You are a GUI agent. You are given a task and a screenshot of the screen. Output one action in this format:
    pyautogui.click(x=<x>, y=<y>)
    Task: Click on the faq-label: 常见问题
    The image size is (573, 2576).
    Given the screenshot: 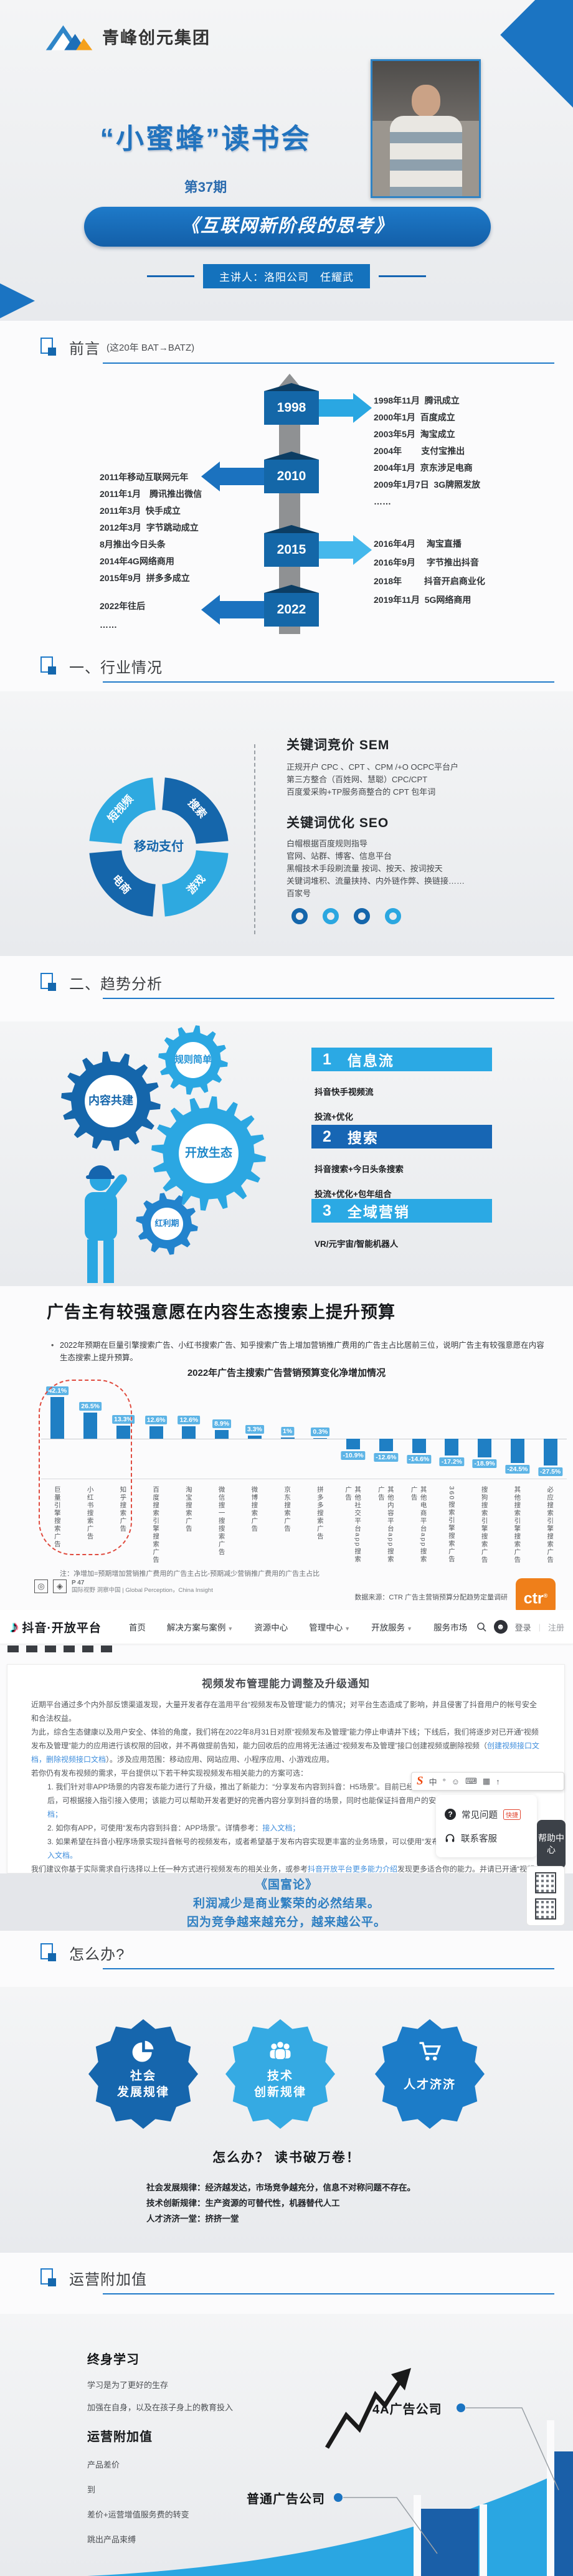 What is the action you would take?
    pyautogui.click(x=480, y=1815)
    